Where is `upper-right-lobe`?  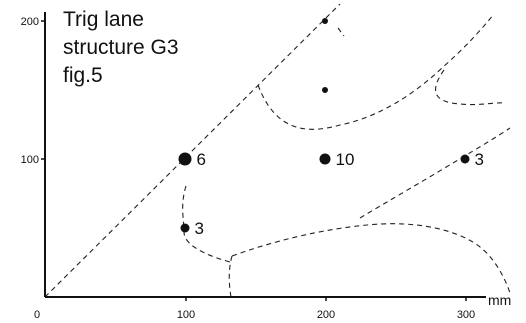 upper-right-lobe is located at coordinates (470, 87).